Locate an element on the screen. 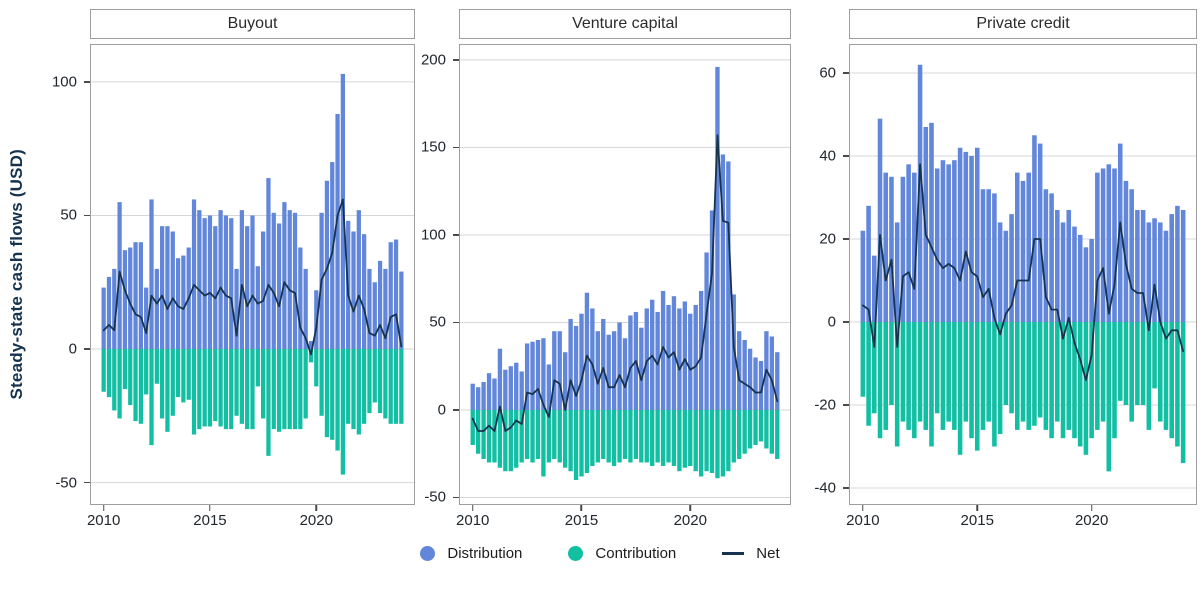 This screenshot has width=1200, height=600. x-tick-label: 2010 is located at coordinates (863, 520).